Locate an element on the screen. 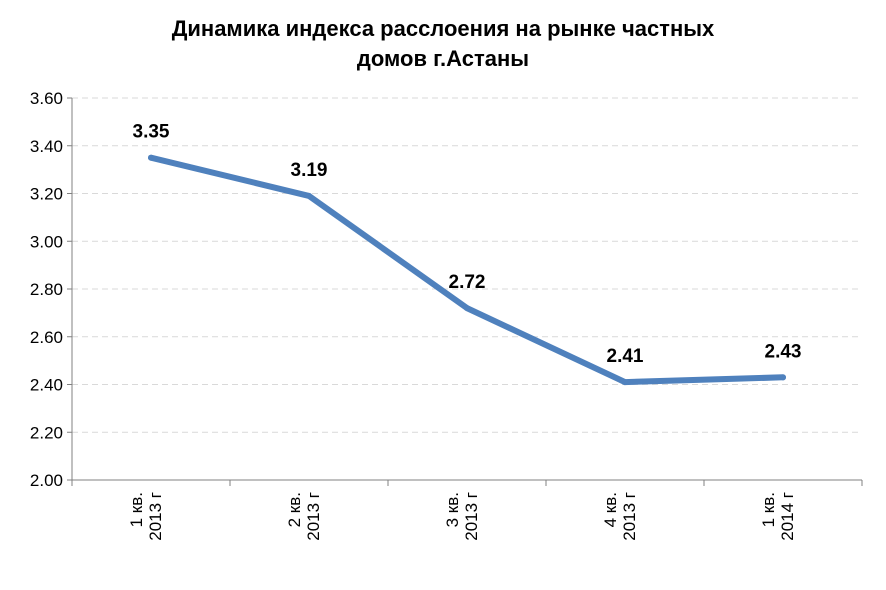  y-tick-label: 2.80 is located at coordinates (46, 289).